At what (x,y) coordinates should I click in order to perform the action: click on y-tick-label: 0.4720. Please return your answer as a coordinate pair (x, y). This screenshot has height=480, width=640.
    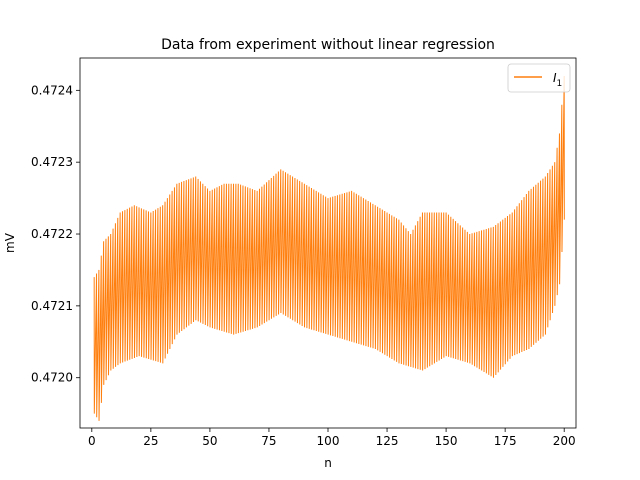
    Looking at the image, I should click on (52, 378).